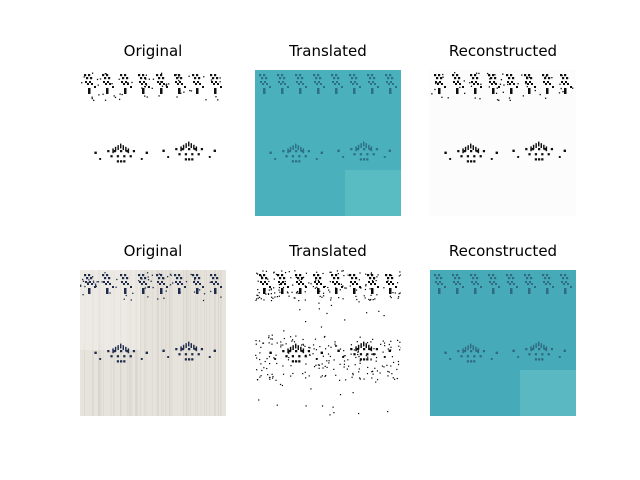 The height and width of the screenshot is (480, 640). I want to click on panel-r1-reconstructed: Reconstructed, so click(503, 129).